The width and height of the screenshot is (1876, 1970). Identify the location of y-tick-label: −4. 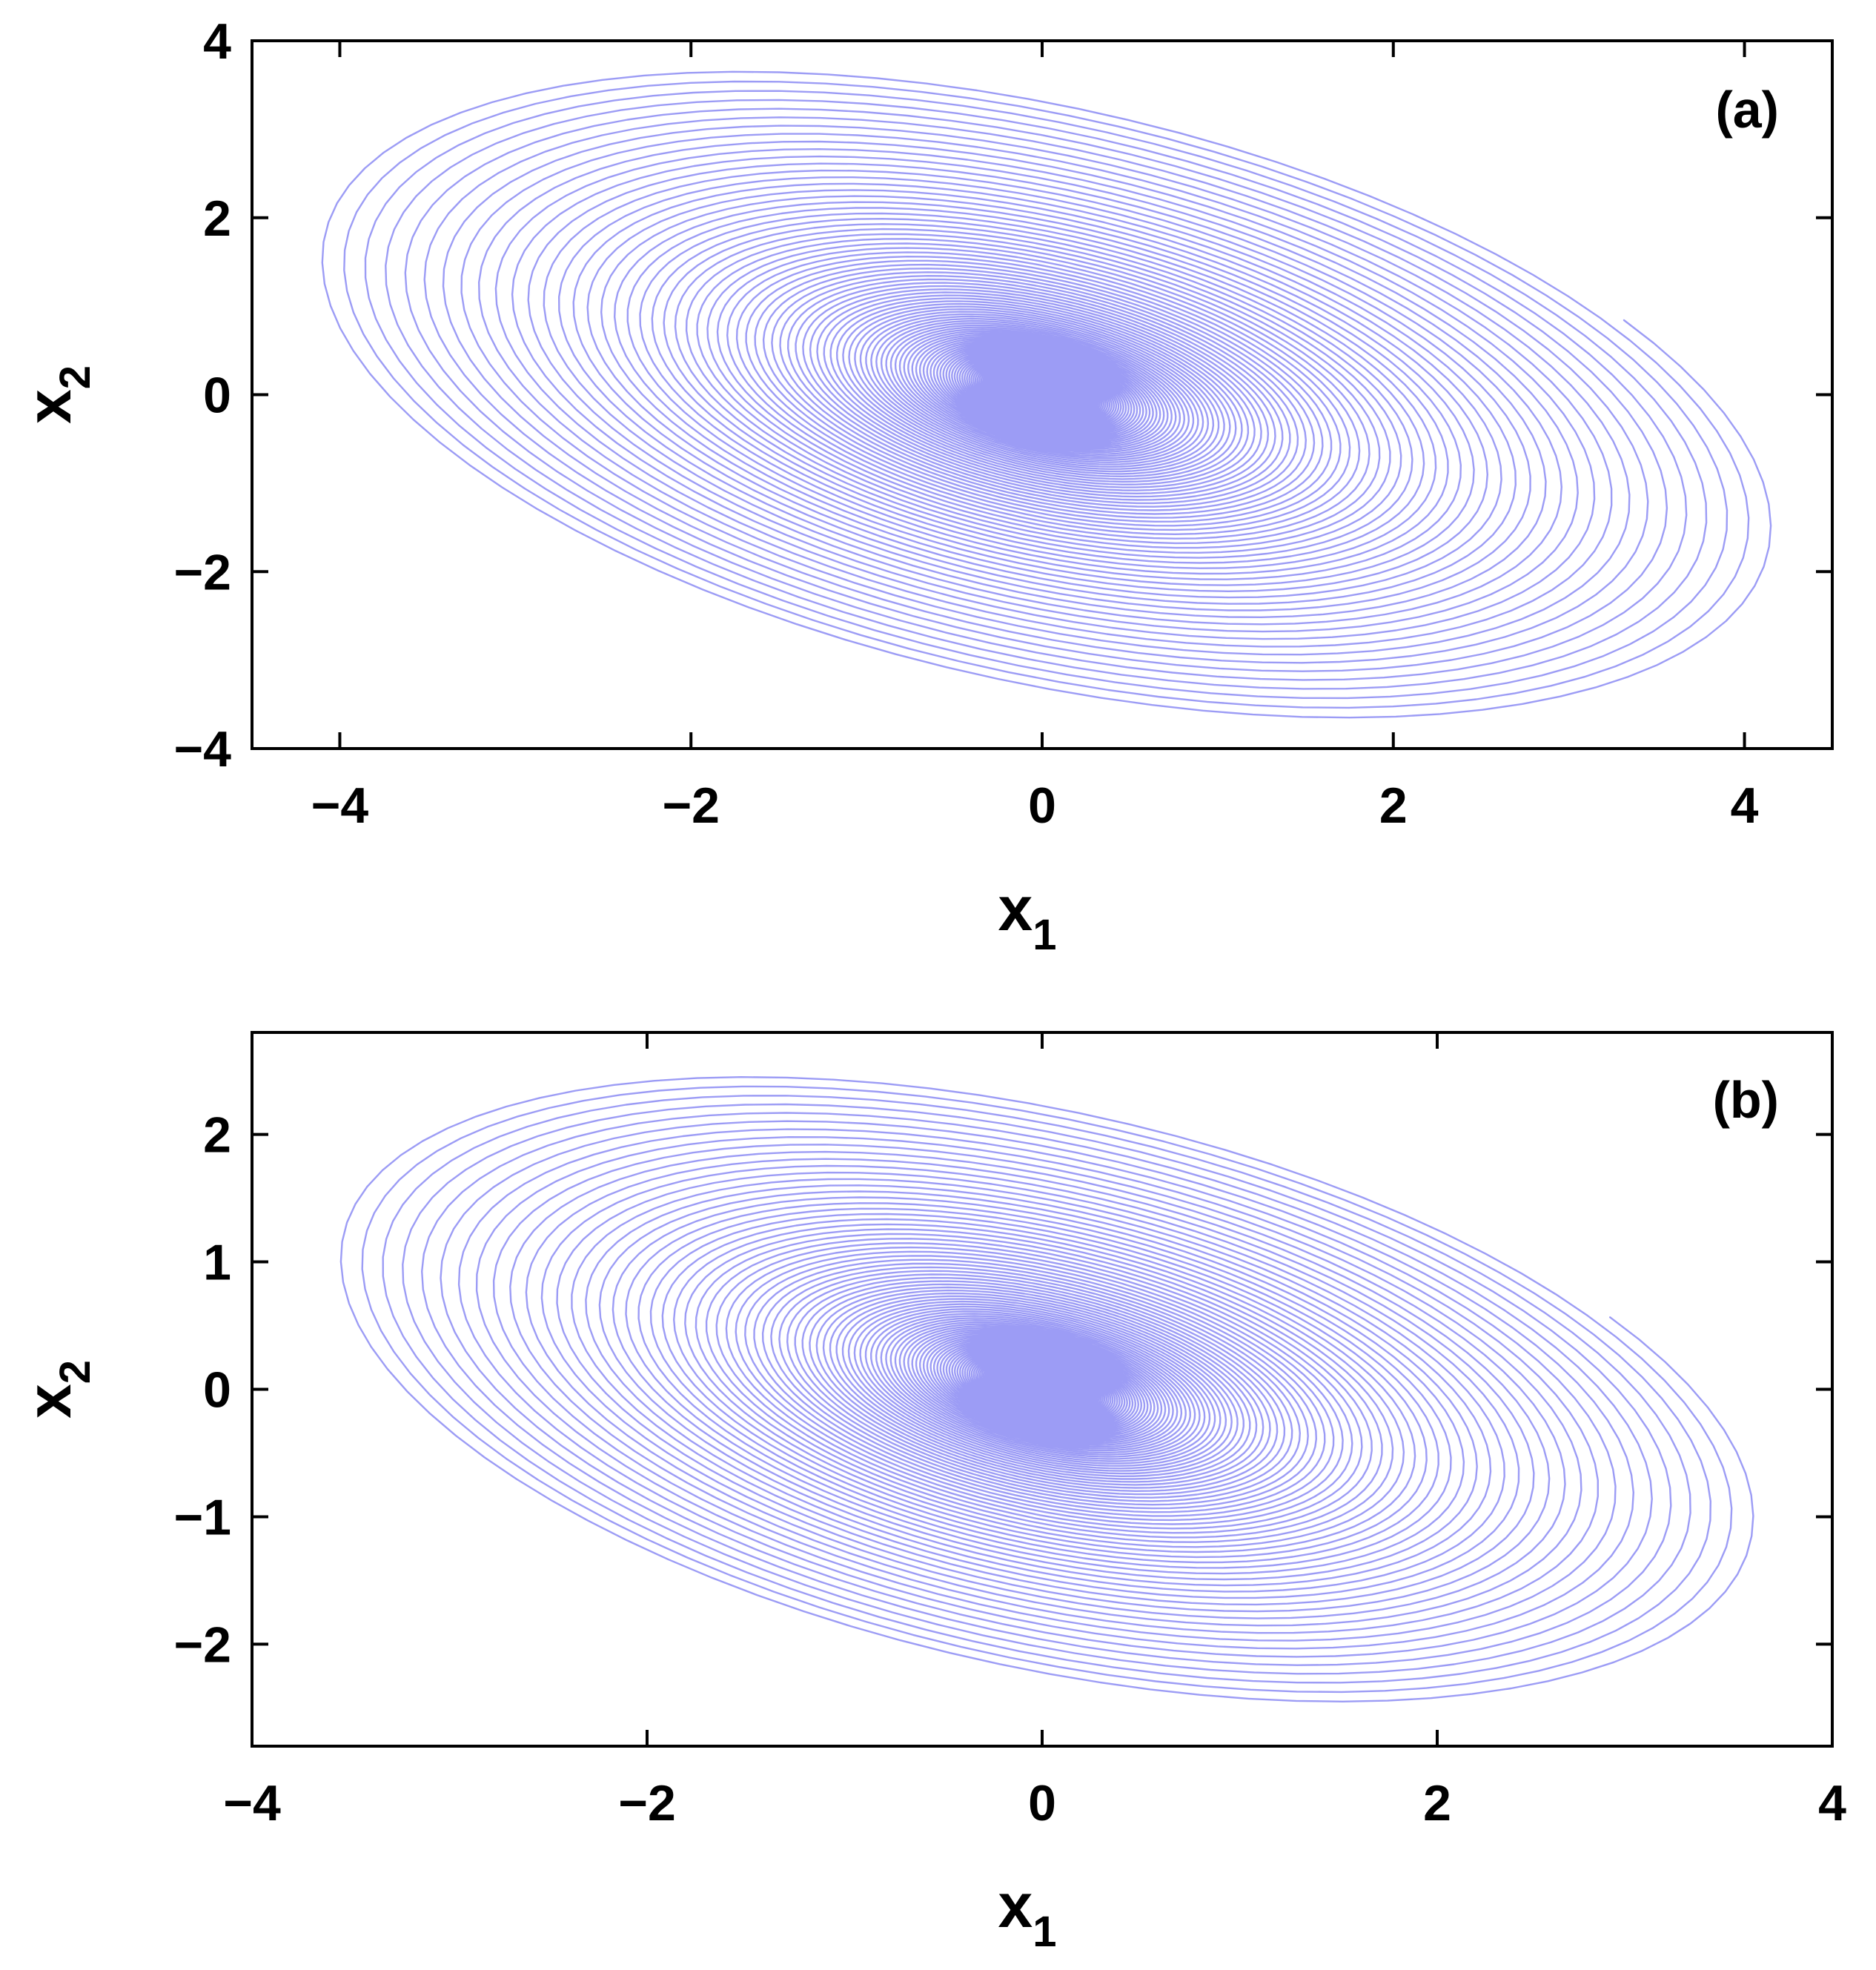
(202, 749).